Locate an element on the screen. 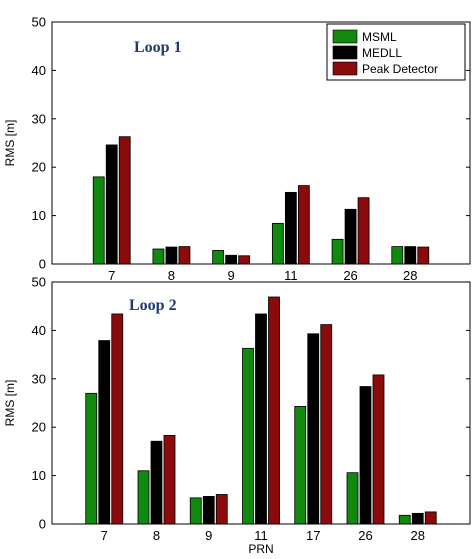 This screenshot has height=559, width=474. legend-swatch-msml is located at coordinates (345, 36).